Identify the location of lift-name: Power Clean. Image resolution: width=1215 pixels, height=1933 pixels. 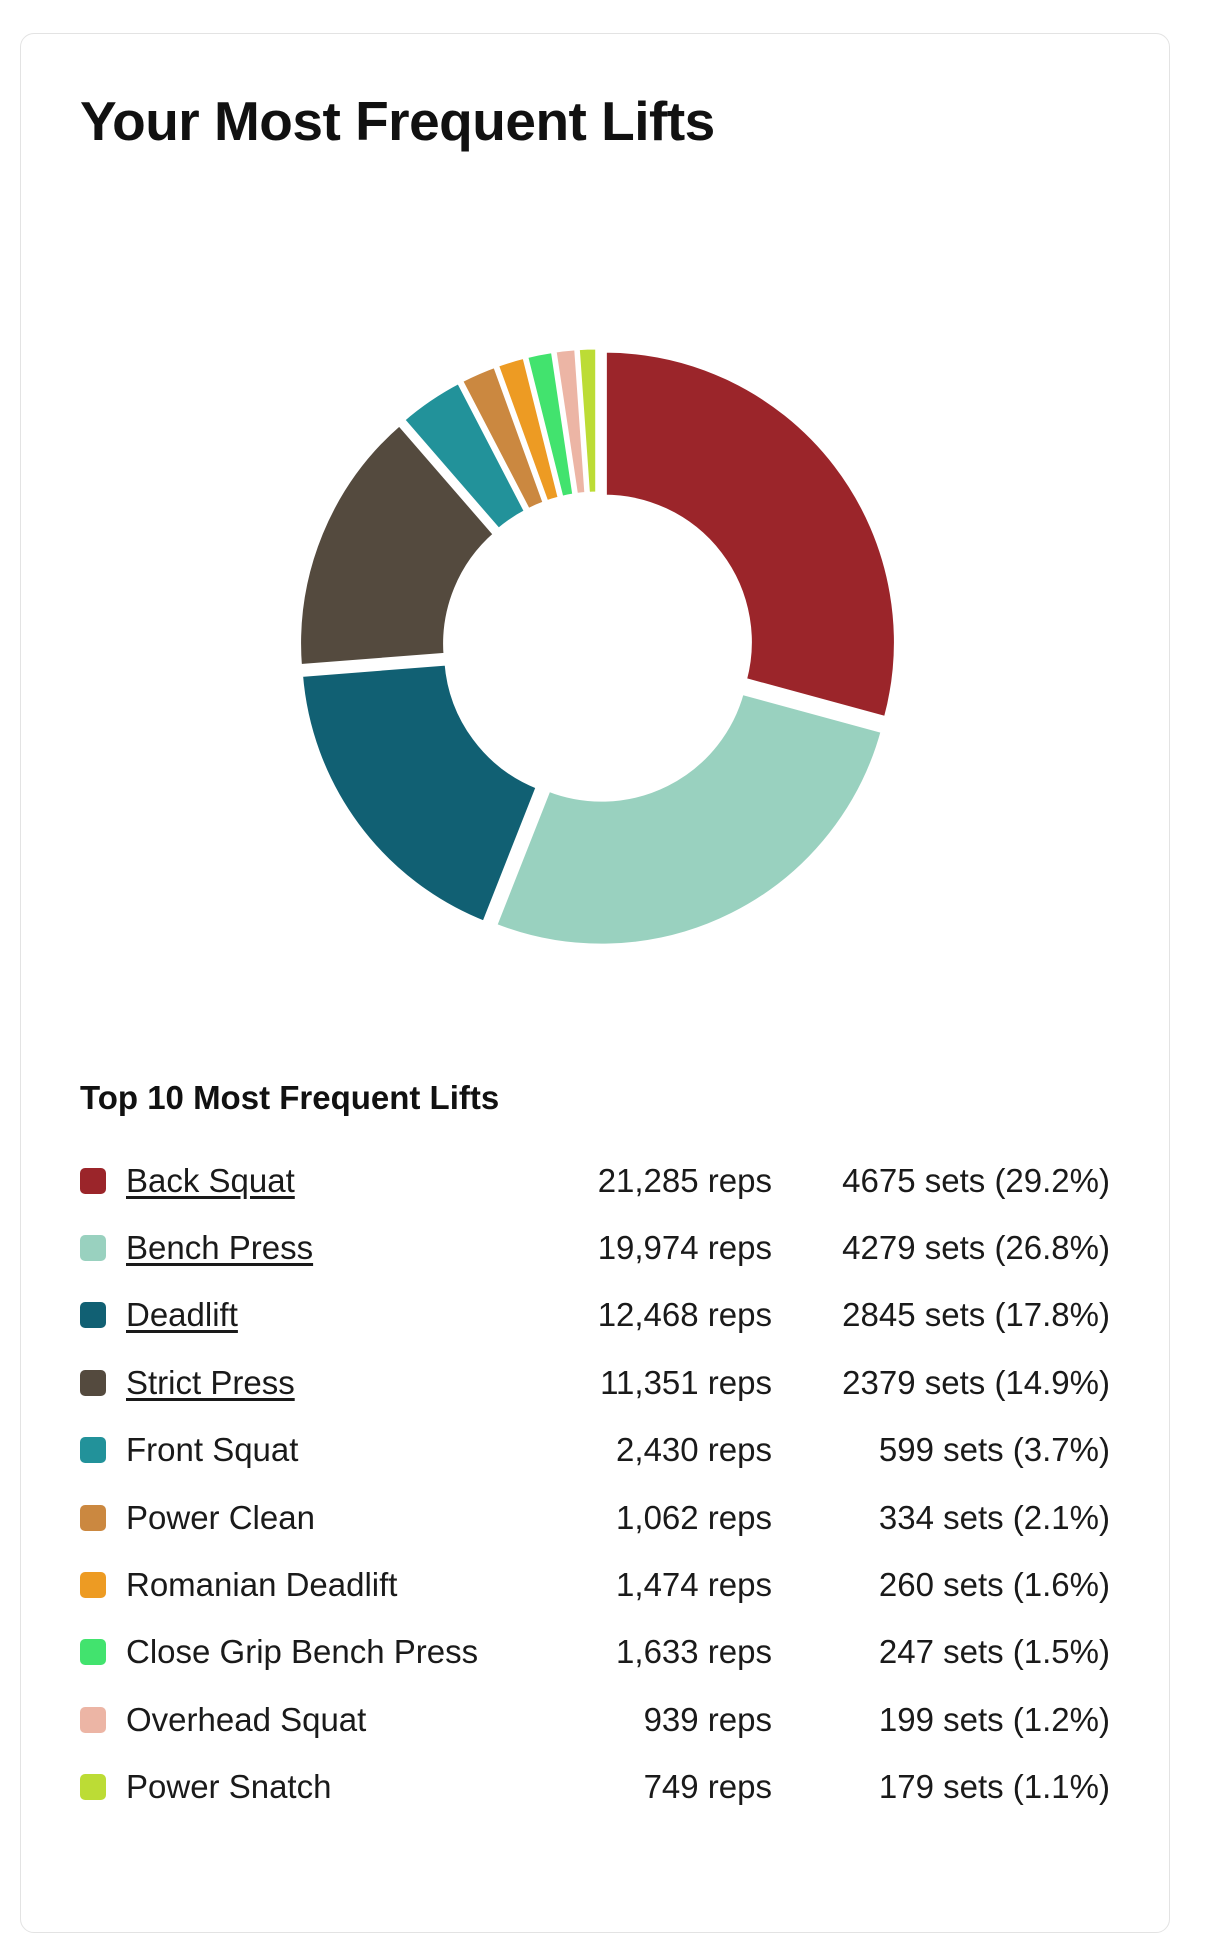
(220, 1517).